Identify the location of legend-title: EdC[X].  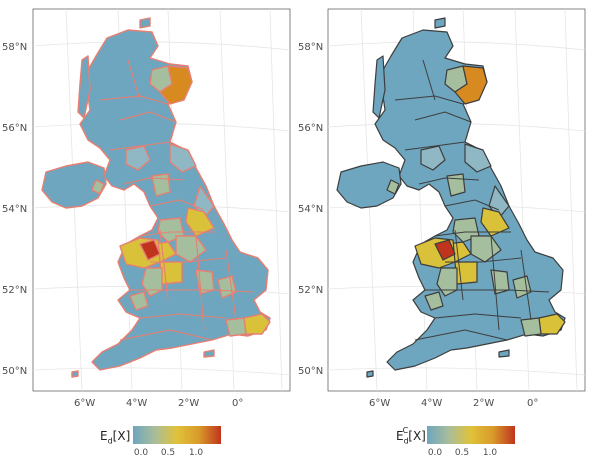
(411, 436).